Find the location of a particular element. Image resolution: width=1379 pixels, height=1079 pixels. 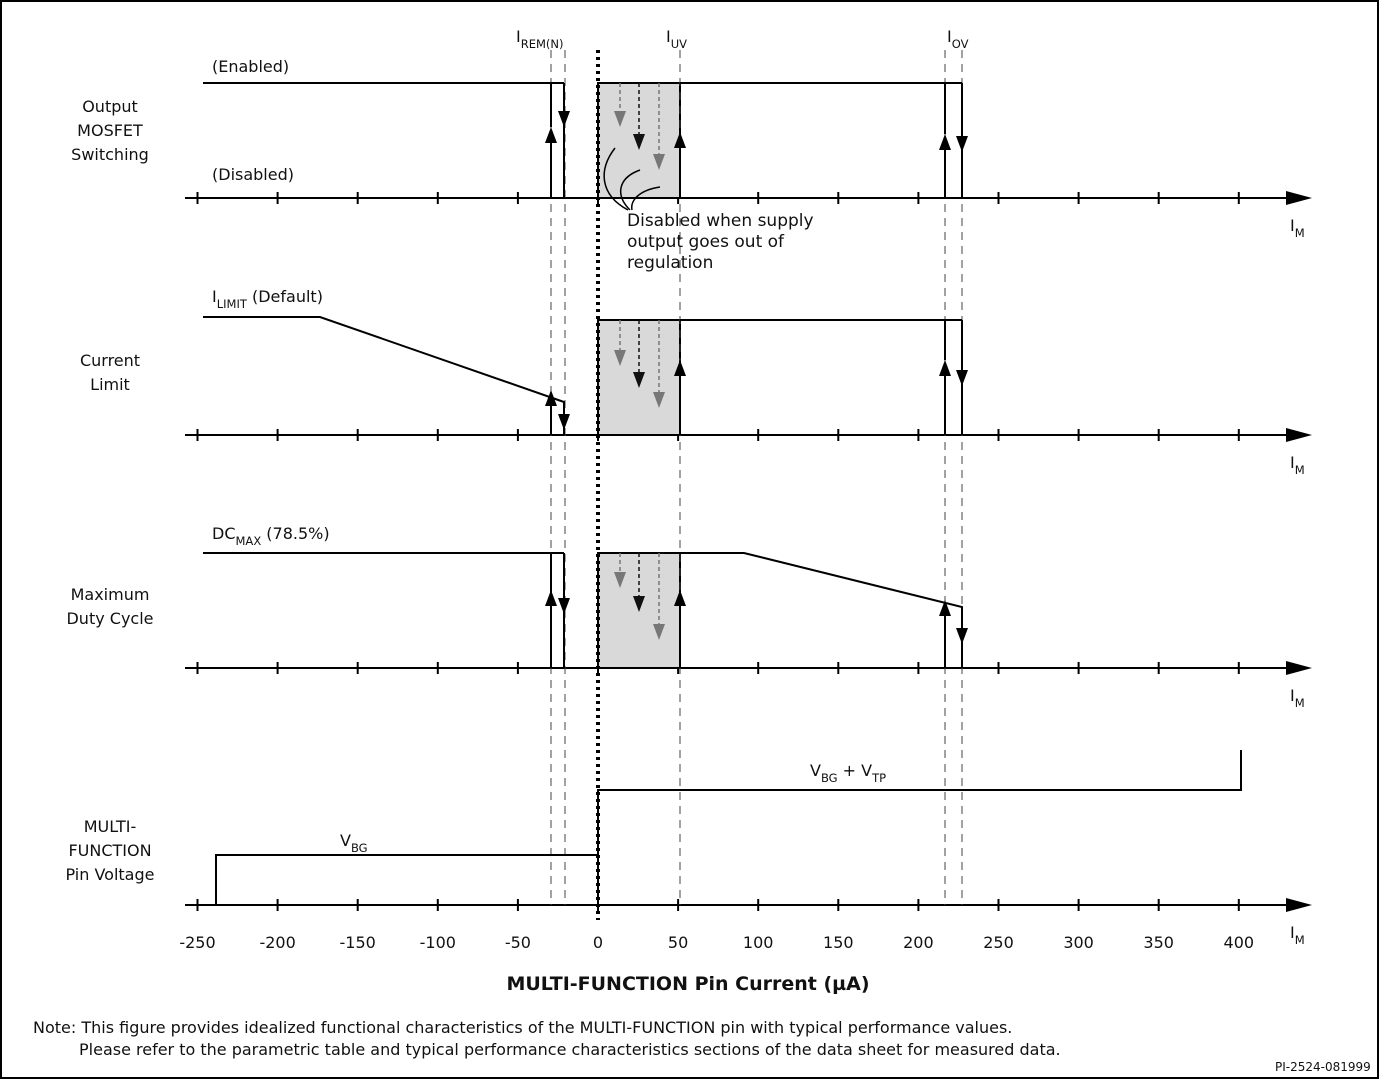

dcmax-fall-arrow-head is located at coordinates (564, 606).